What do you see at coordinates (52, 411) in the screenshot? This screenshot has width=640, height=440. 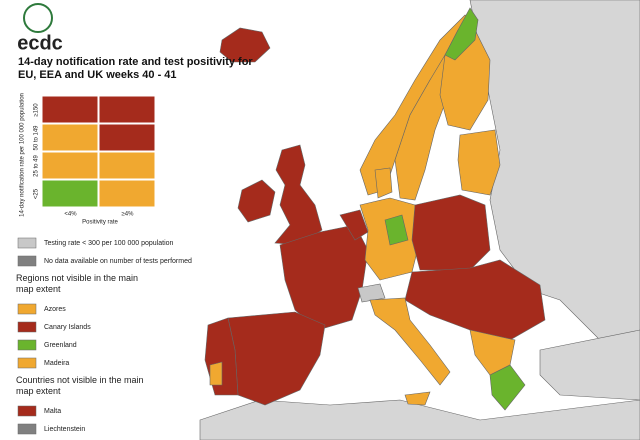 I see `legend-label: Malta` at bounding box center [52, 411].